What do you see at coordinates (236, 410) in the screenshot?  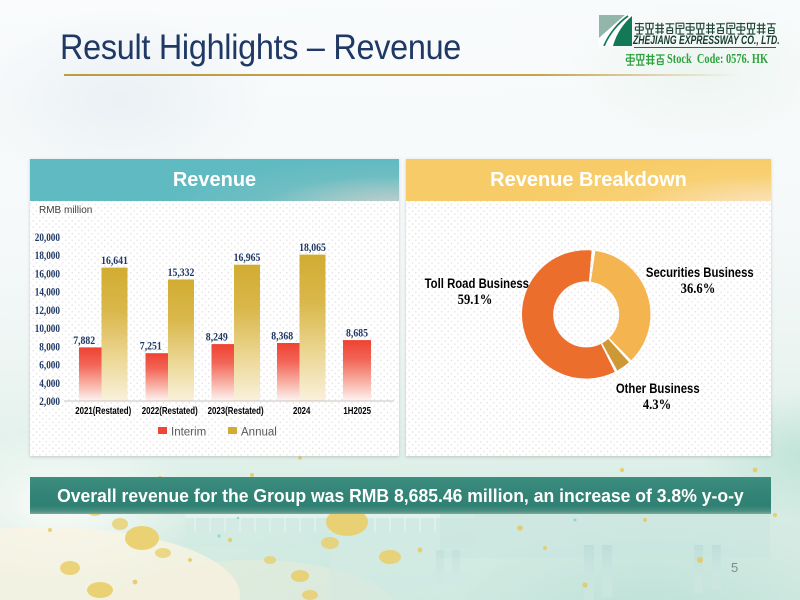 I see `svg-text: 2023(Restated)` at bounding box center [236, 410].